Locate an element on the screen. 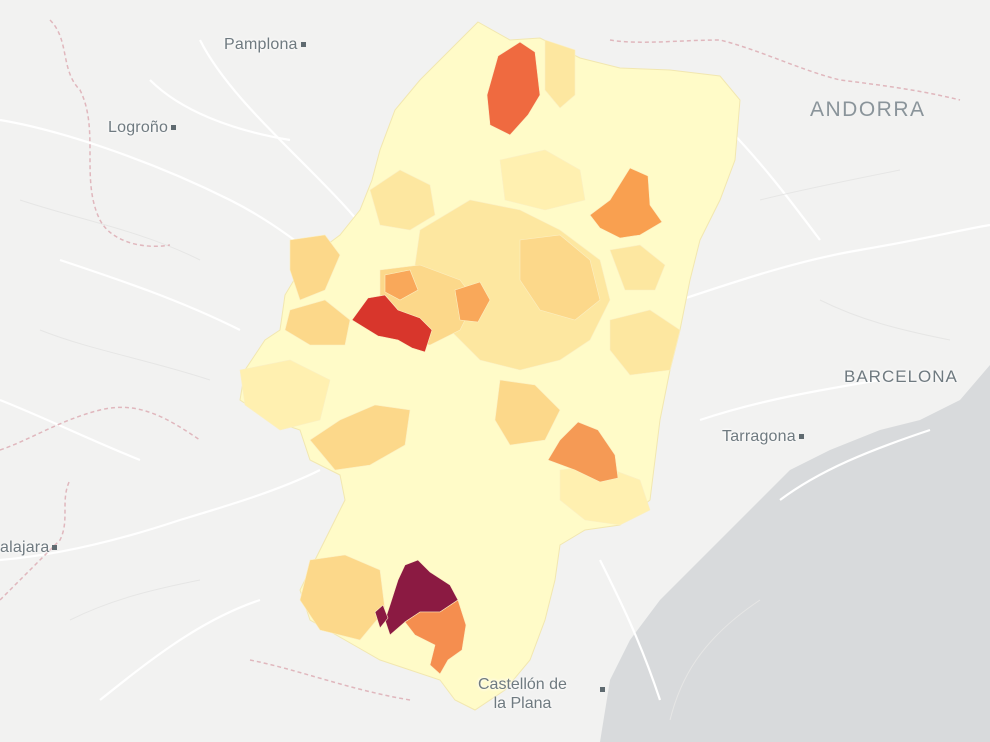 The width and height of the screenshot is (990, 742). zone-zgz-orange2 is located at coordinates (401, 285).